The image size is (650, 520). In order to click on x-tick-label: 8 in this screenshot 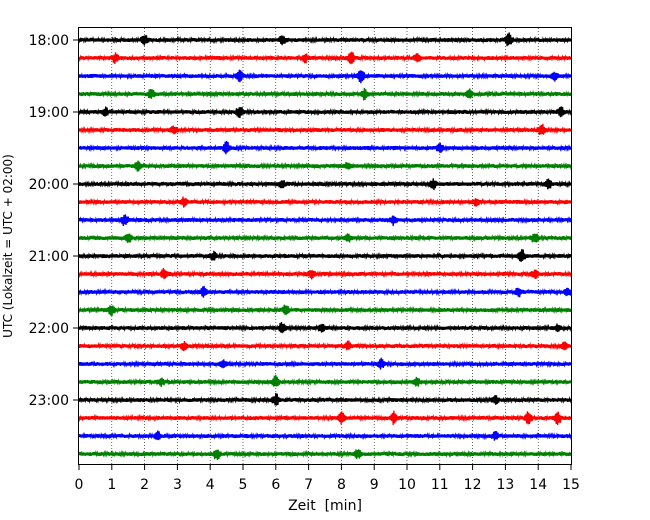, I will do `click(341, 485)`.